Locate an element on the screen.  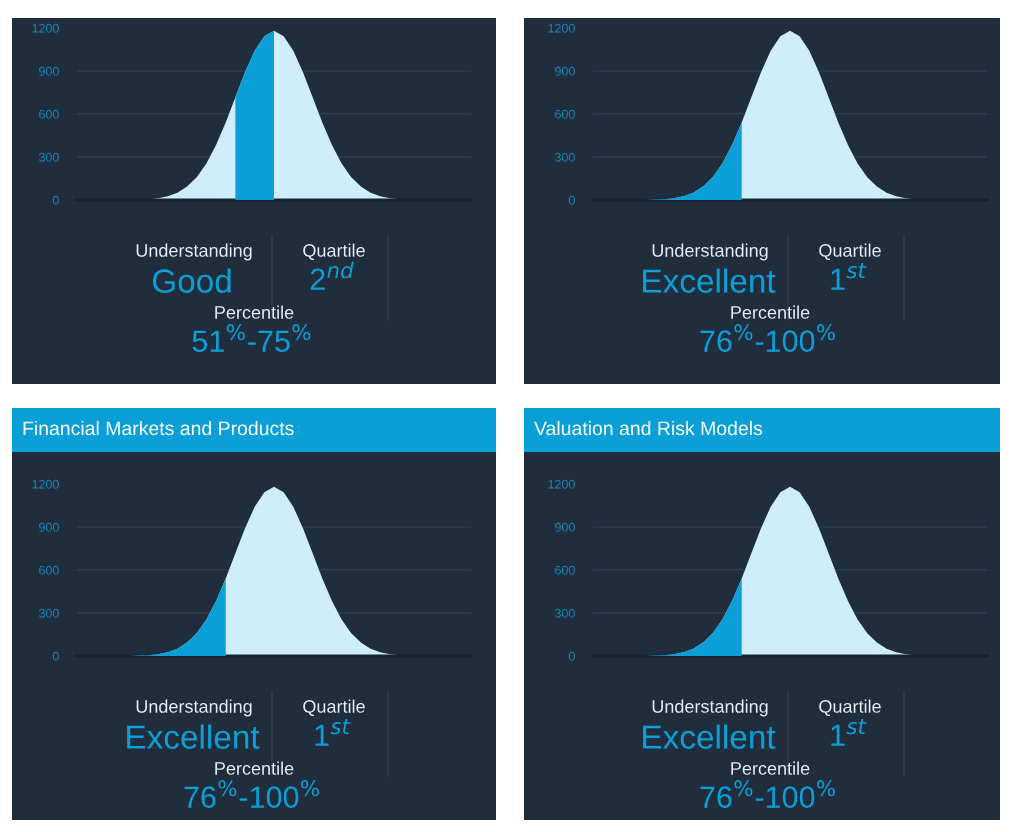
chart-title: Valuation and Risk Models is located at coordinates (648, 428).